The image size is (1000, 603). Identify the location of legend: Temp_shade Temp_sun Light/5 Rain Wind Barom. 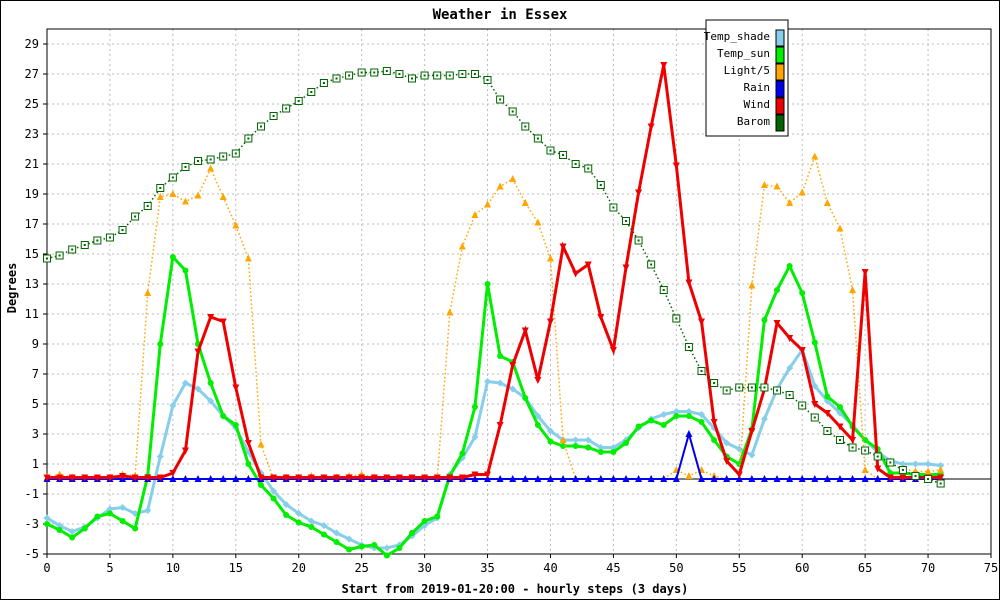
(746, 78).